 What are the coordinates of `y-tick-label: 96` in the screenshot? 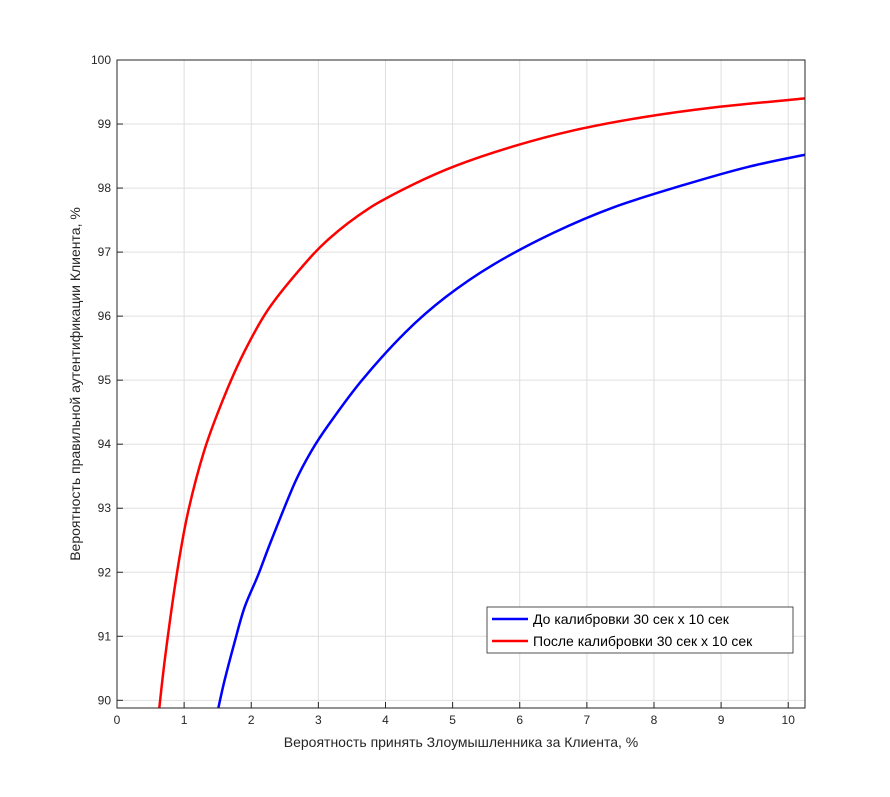 It's located at (105, 316).